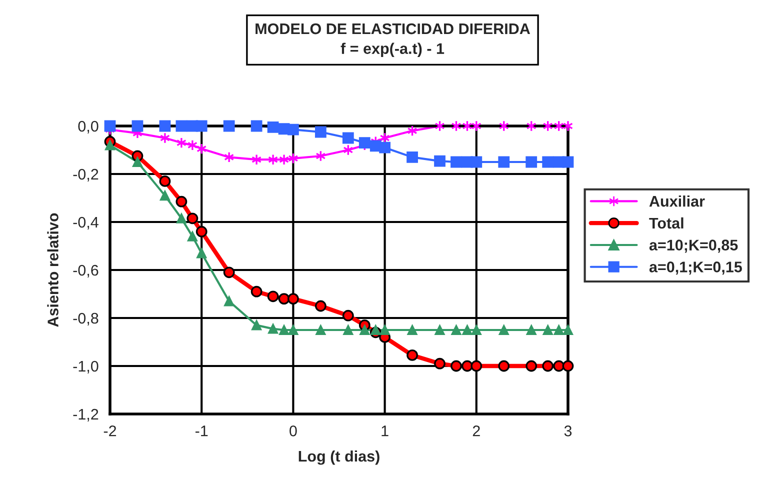  Describe the element at coordinates (392, 50) in the screenshot. I see `chart-subtitle: f = exp(-a.t) - 1` at that location.